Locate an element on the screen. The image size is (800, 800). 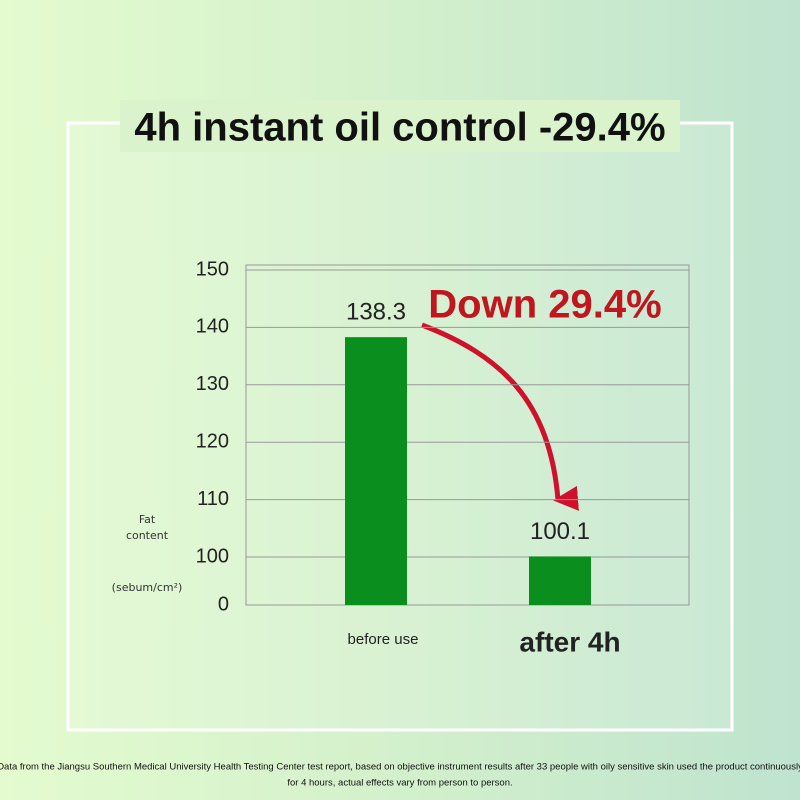
title-backdrop is located at coordinates (400, 126).